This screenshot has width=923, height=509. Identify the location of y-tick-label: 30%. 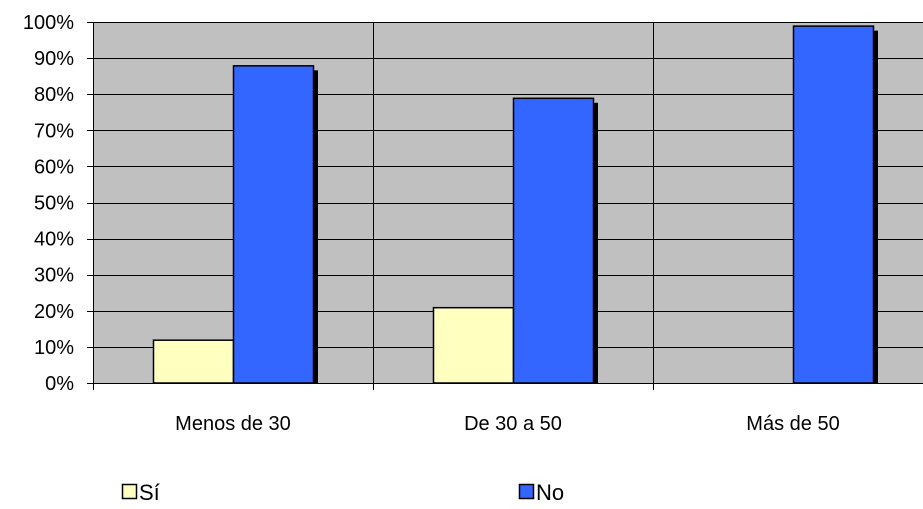
(54, 276).